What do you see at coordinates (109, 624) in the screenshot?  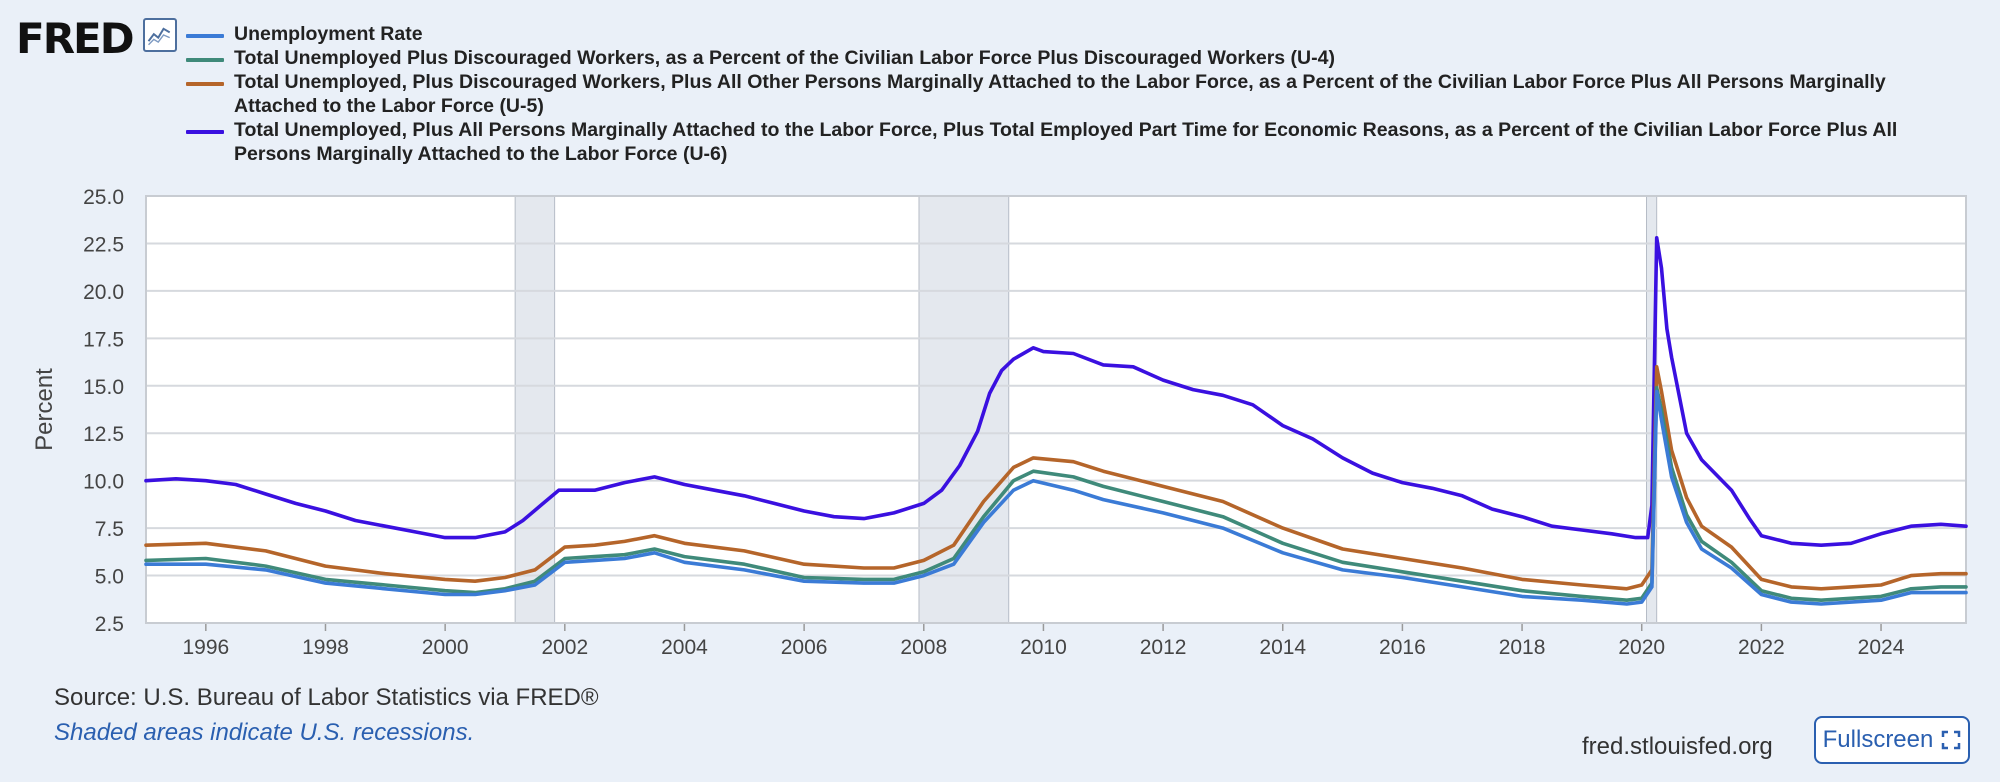 I see `y-tick-label: 2.5` at bounding box center [109, 624].